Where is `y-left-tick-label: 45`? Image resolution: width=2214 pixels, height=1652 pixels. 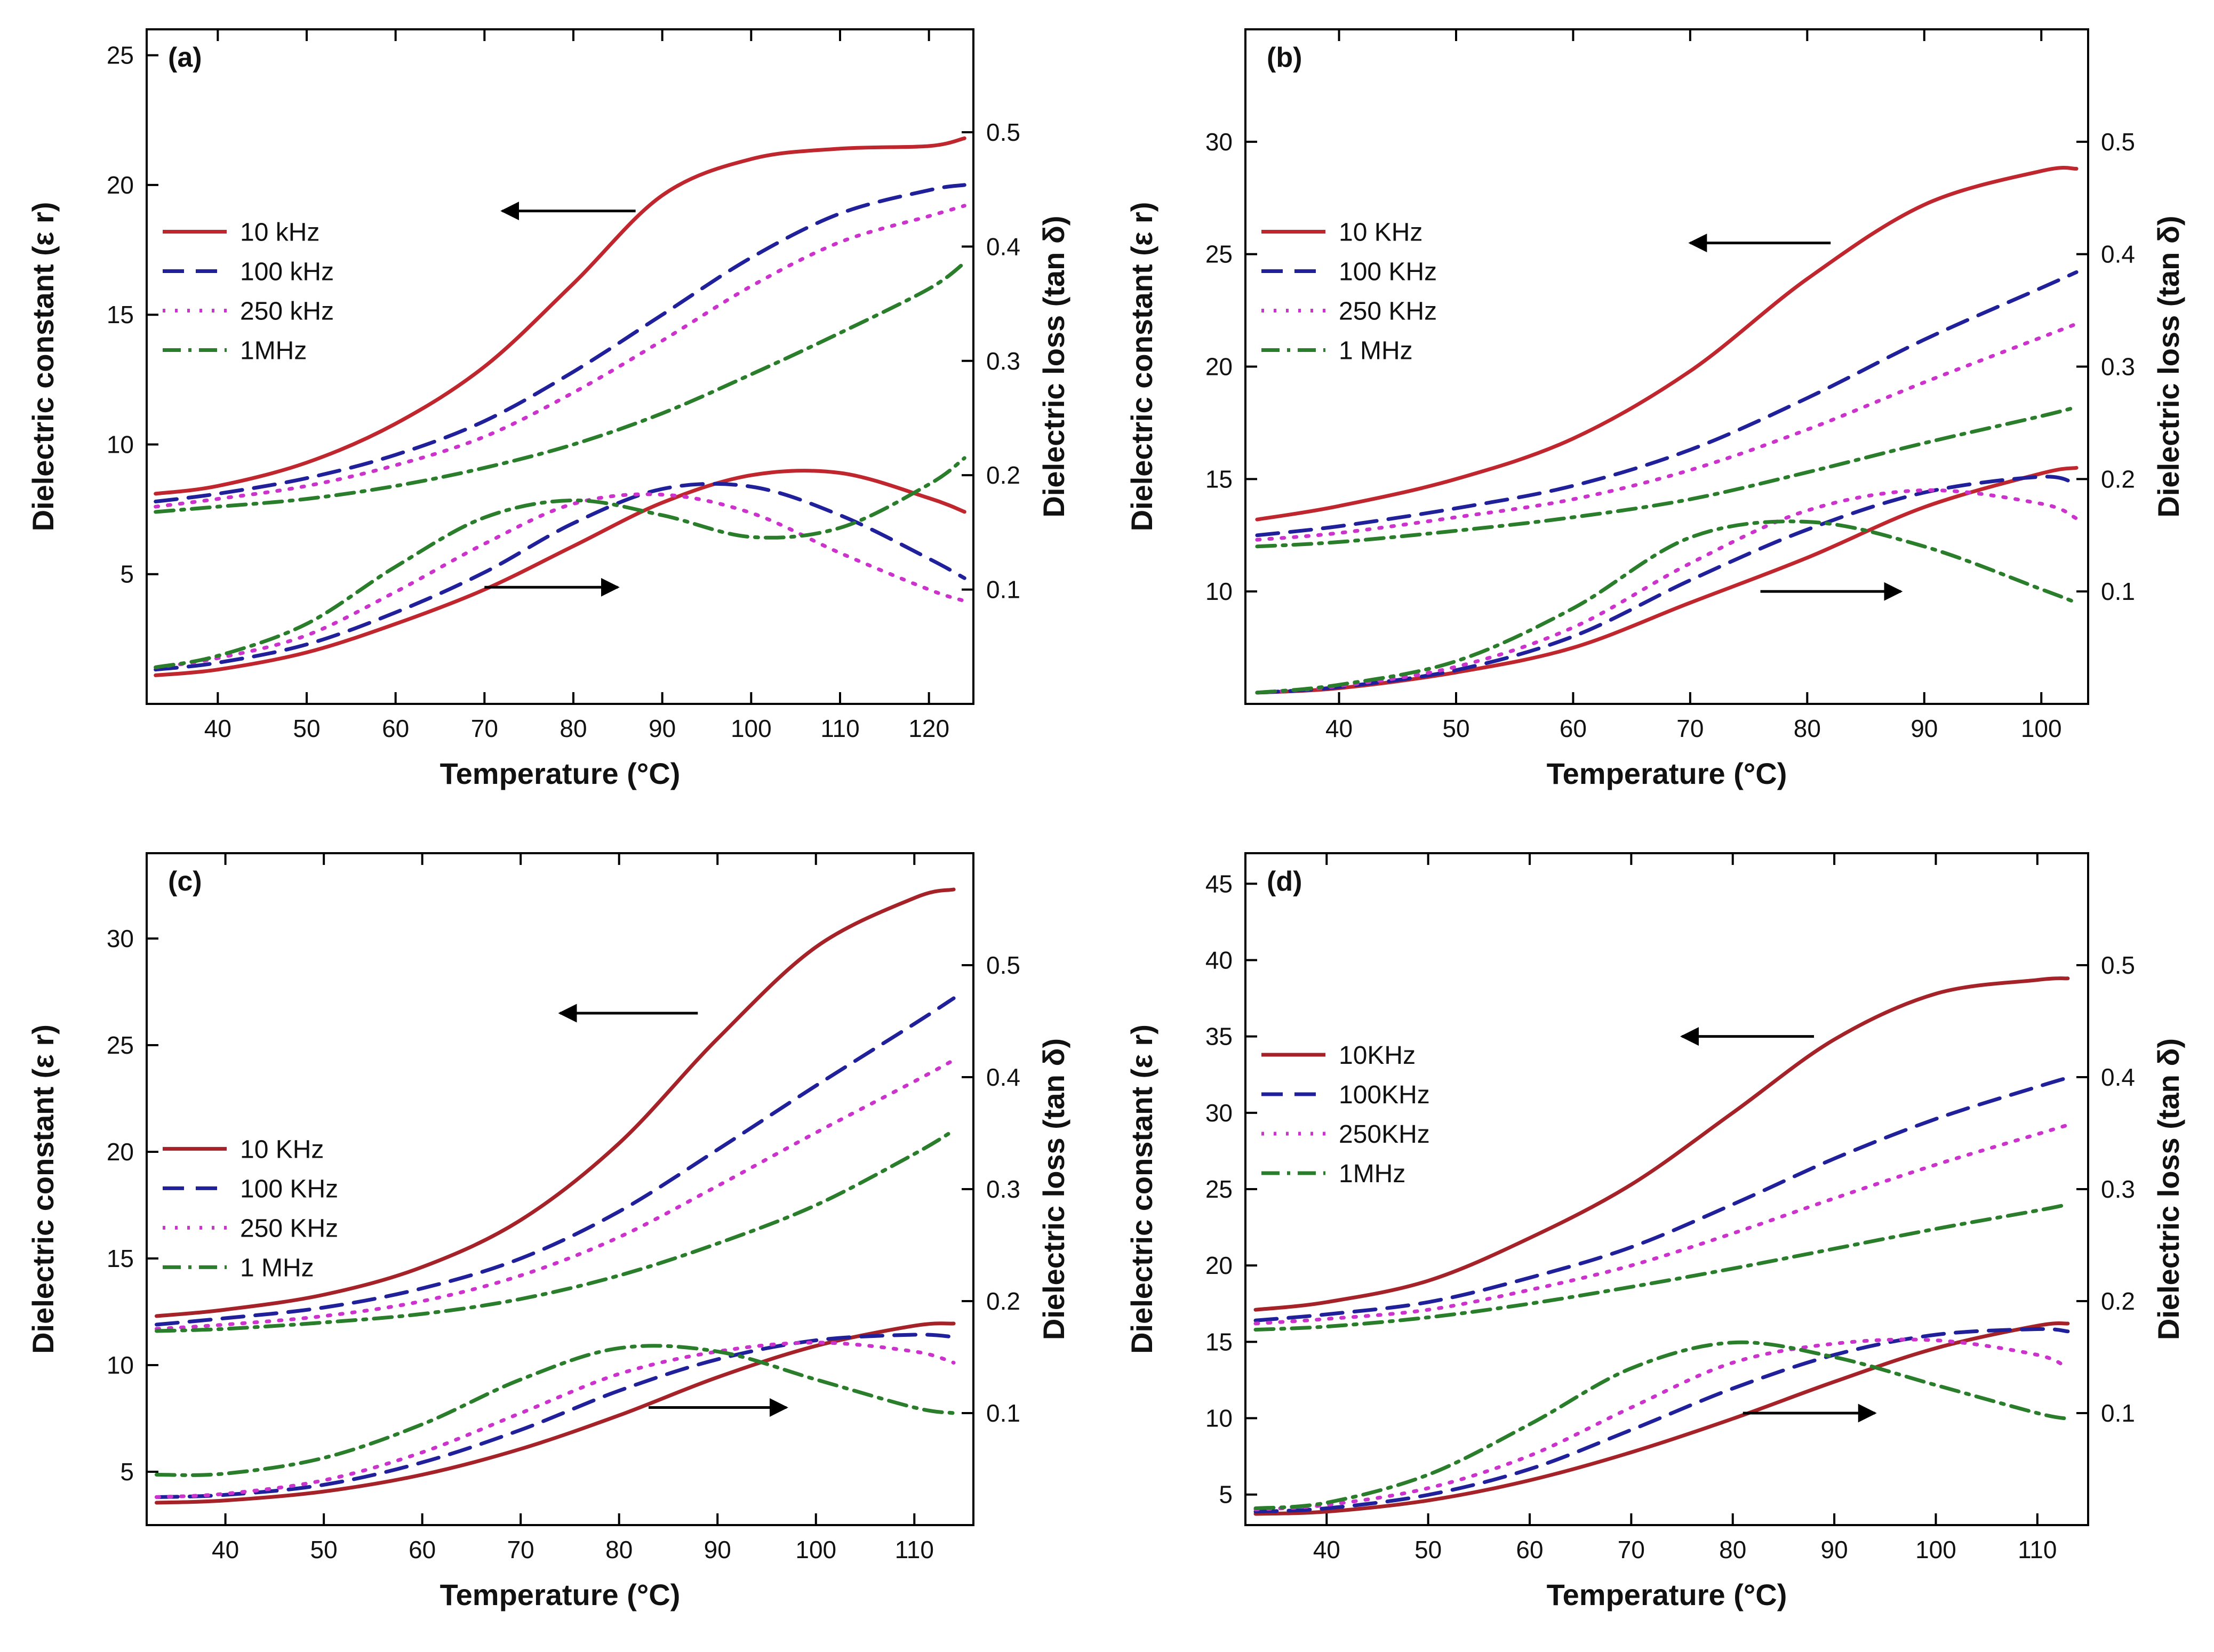 y-left-tick-label: 45 is located at coordinates (1219, 884).